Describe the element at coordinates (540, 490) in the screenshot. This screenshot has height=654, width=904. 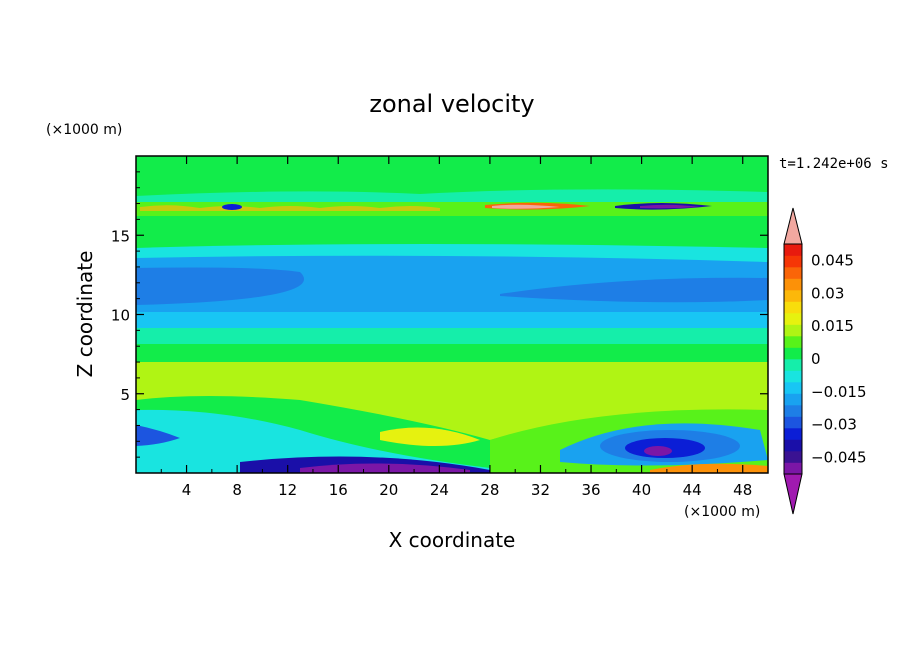
I see `x-tick-label: 32` at that location.